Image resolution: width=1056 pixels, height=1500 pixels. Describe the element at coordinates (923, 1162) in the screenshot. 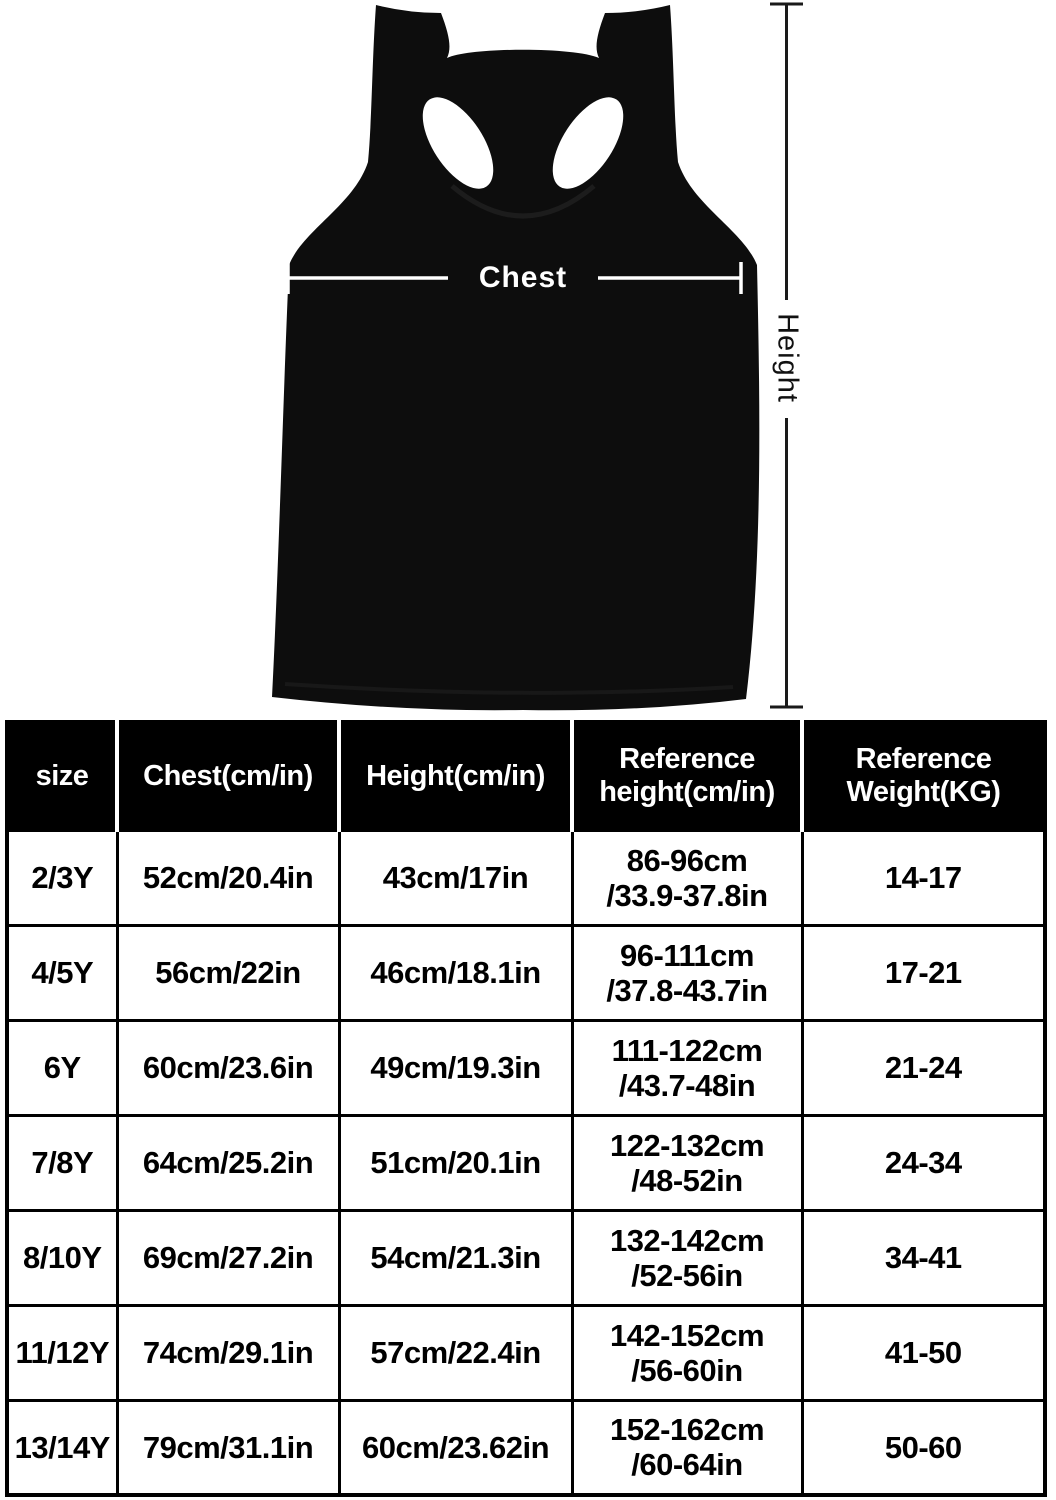

I see `cell-ref-weight: 24-34` at that location.